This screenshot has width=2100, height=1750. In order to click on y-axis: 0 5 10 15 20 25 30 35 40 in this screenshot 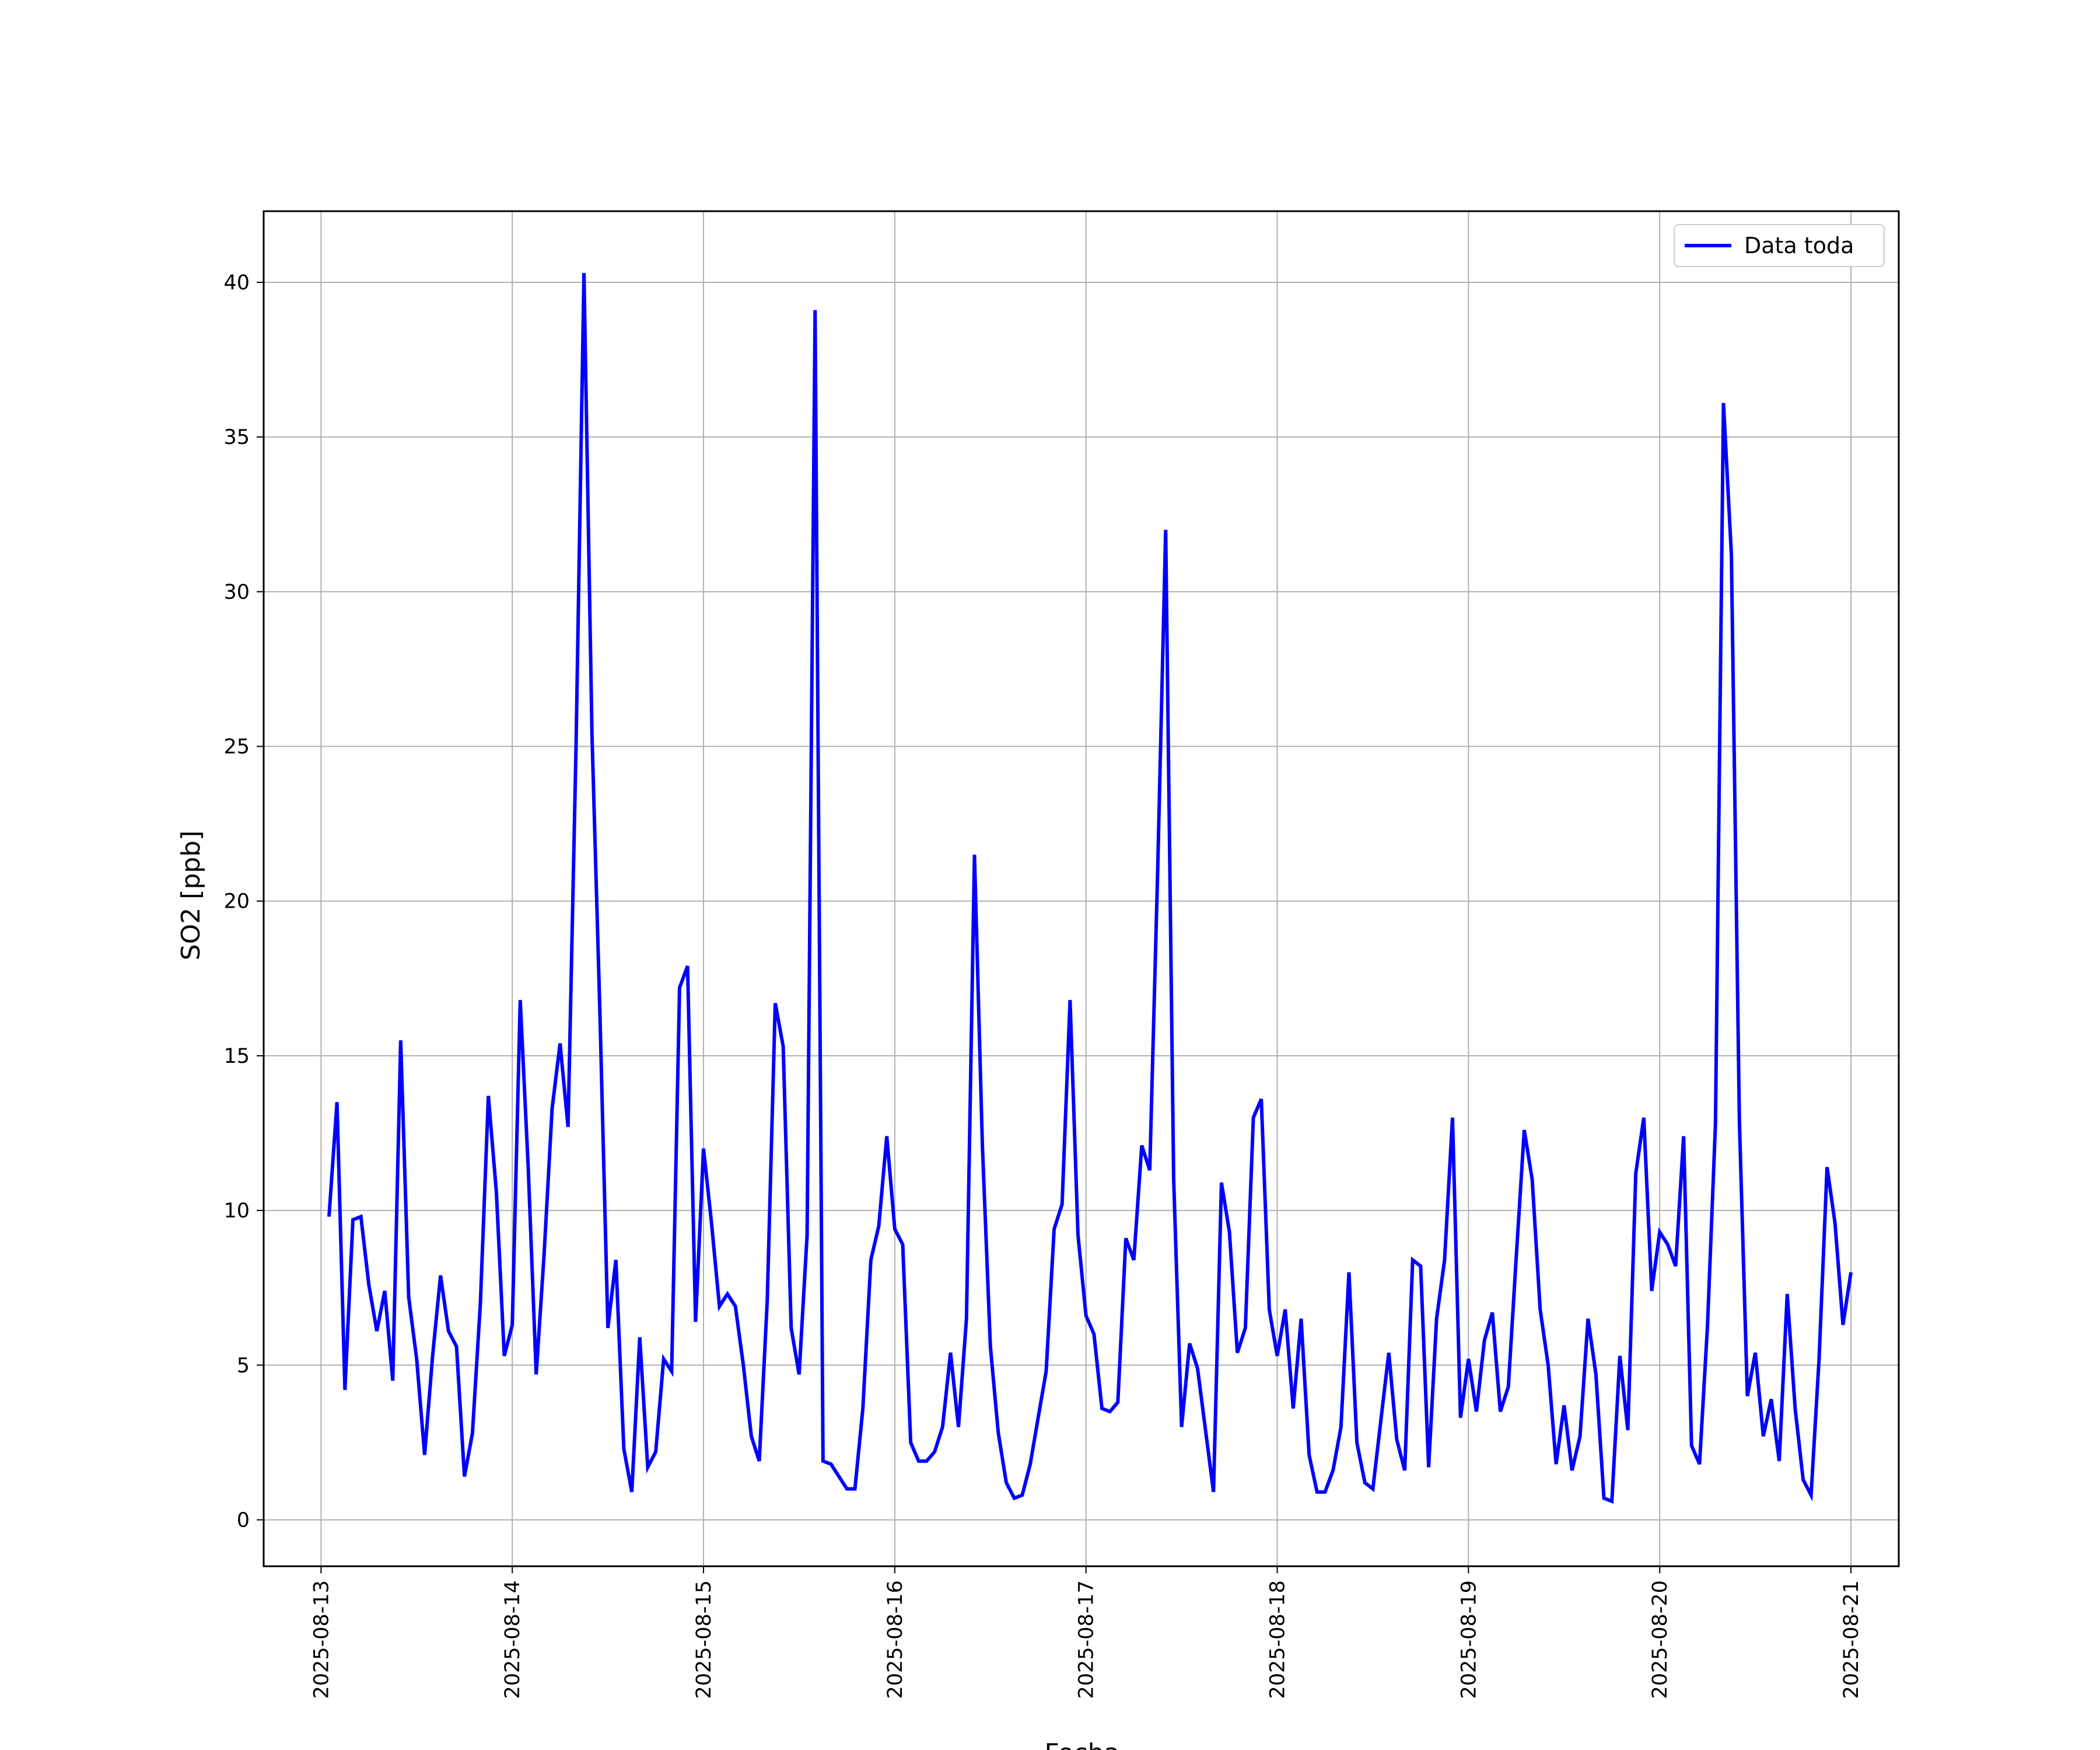, I will do `click(243, 901)`.